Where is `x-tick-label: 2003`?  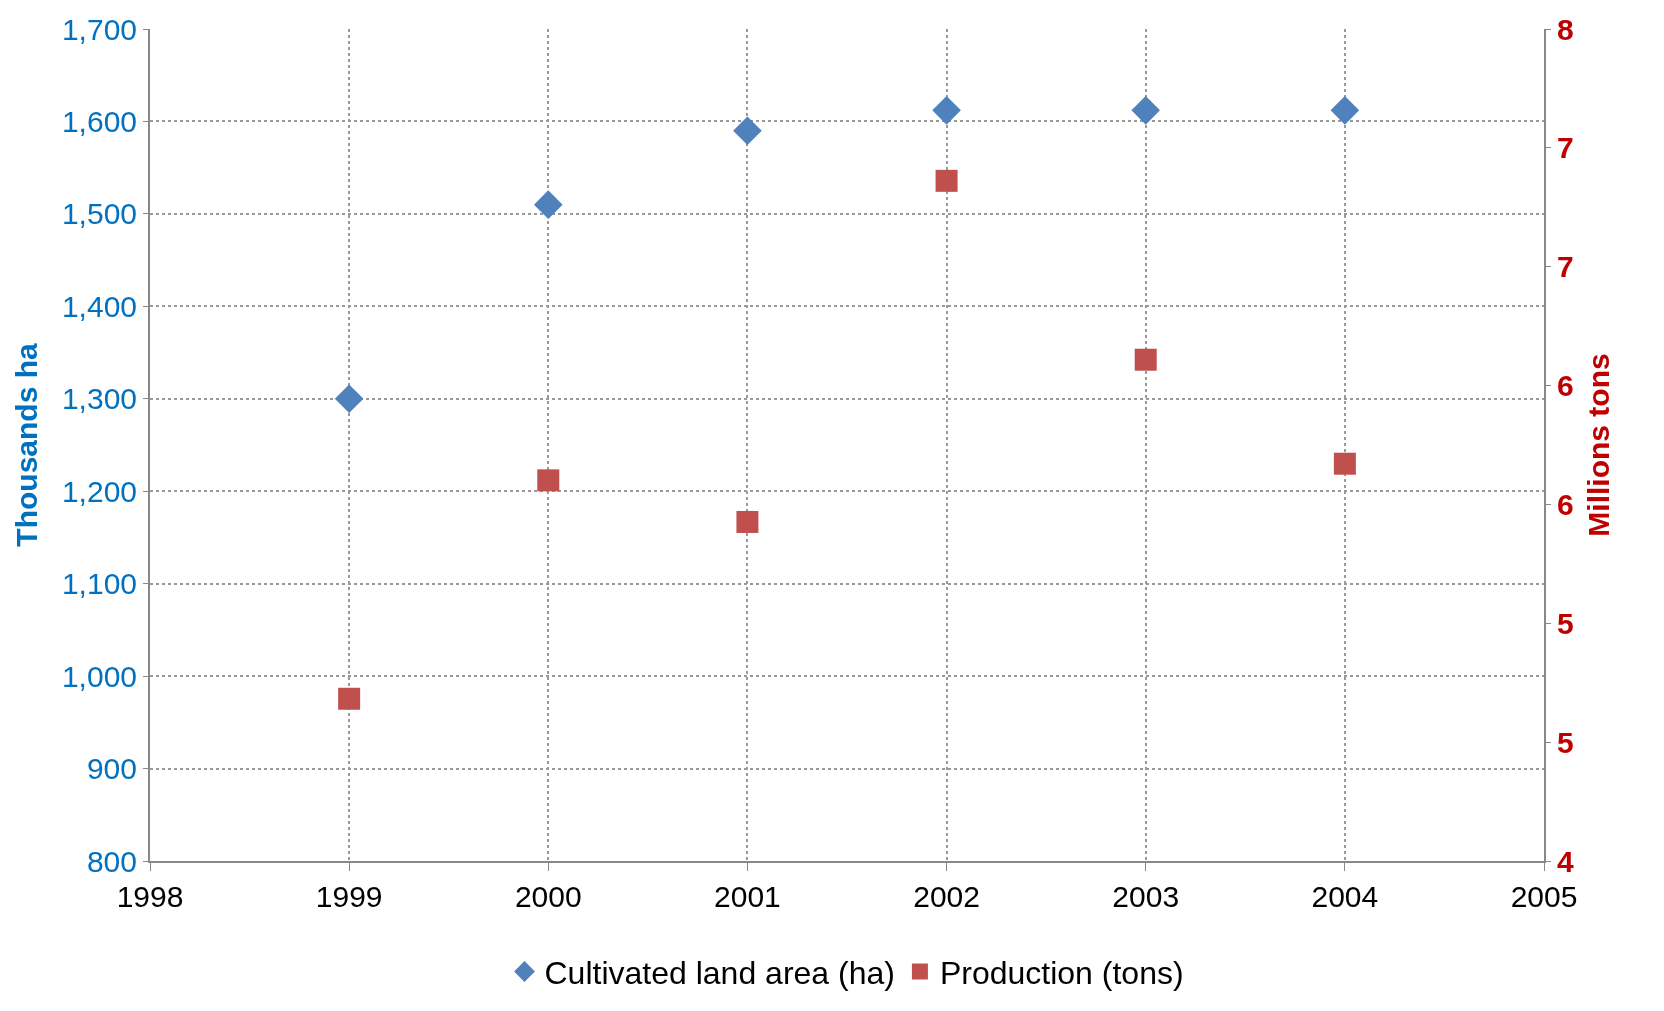 x-tick-label: 2003 is located at coordinates (1146, 896).